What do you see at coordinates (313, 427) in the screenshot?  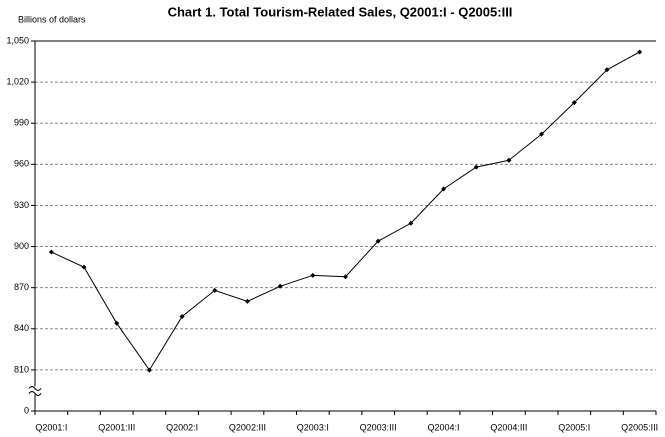 I see `x-tick-label: Q2003:I` at bounding box center [313, 427].